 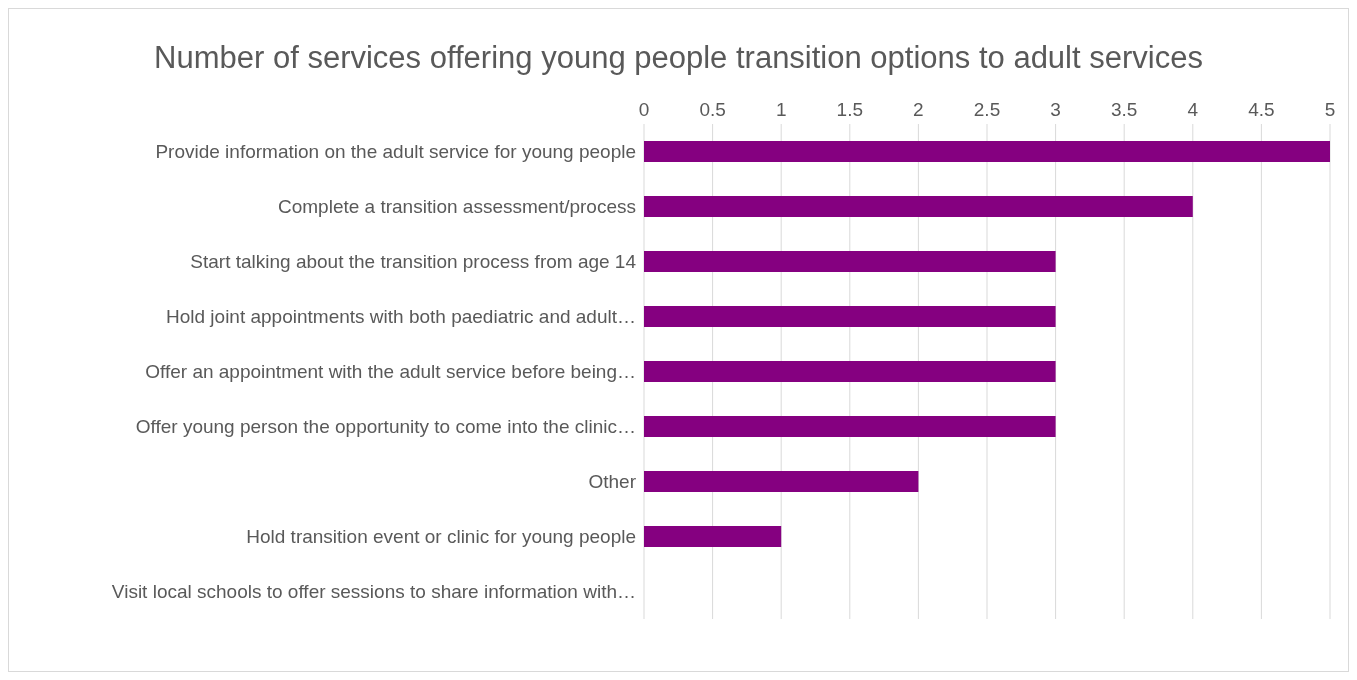 What do you see at coordinates (987, 109) in the screenshot?
I see `x-tick-label: 2.5` at bounding box center [987, 109].